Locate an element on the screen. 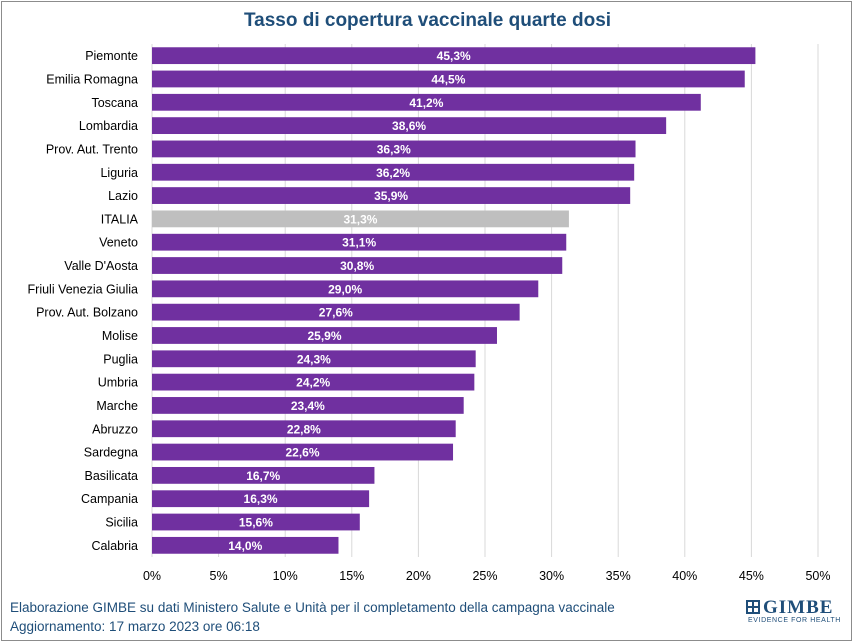 This screenshot has height=644, width=855. x-tick-label: 45% is located at coordinates (751, 576).